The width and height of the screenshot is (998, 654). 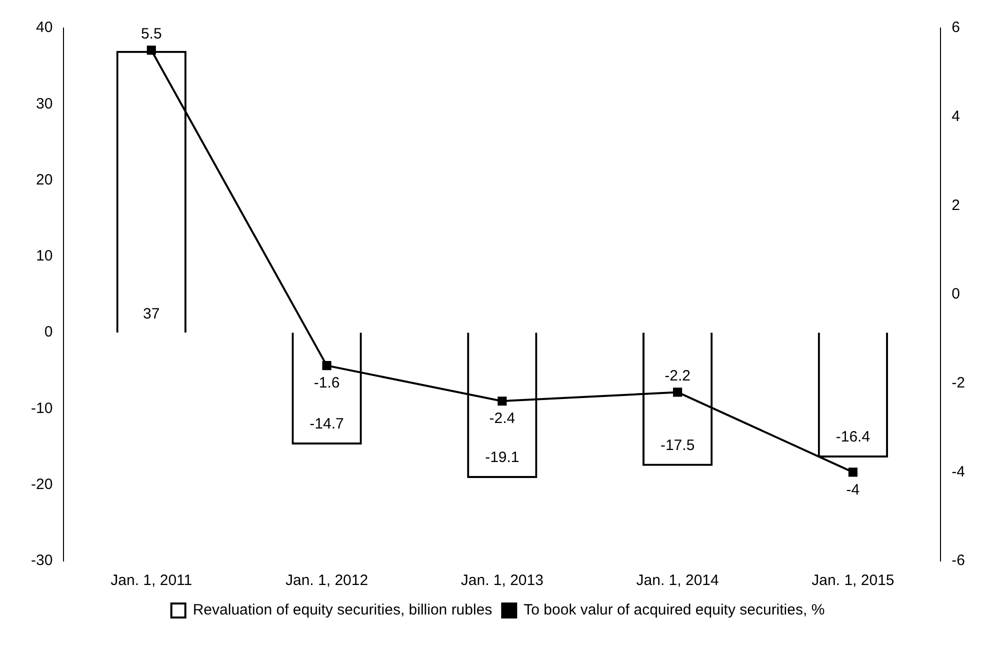 I want to click on x-tick-label: Jan. 1, 2013, so click(x=502, y=581).